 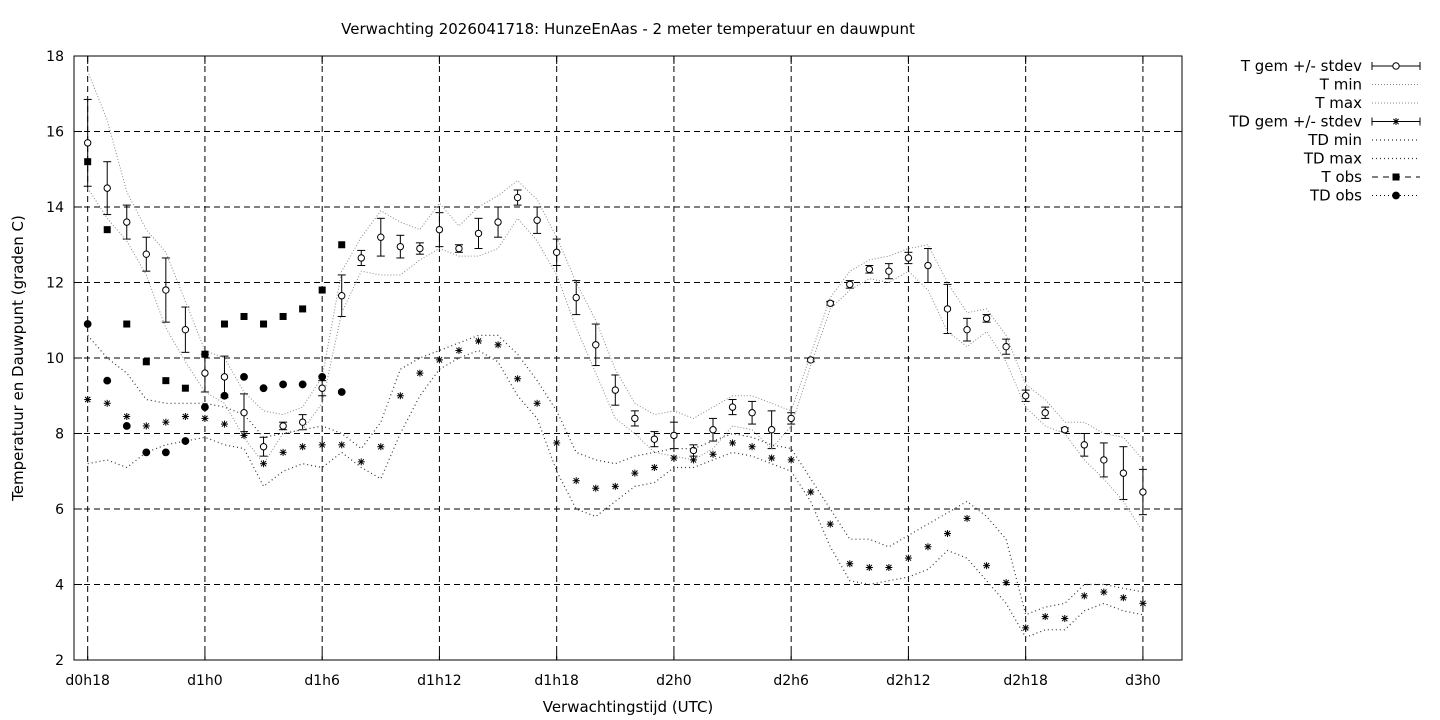 What do you see at coordinates (55, 57) in the screenshot?
I see `y-tick-label: 18` at bounding box center [55, 57].